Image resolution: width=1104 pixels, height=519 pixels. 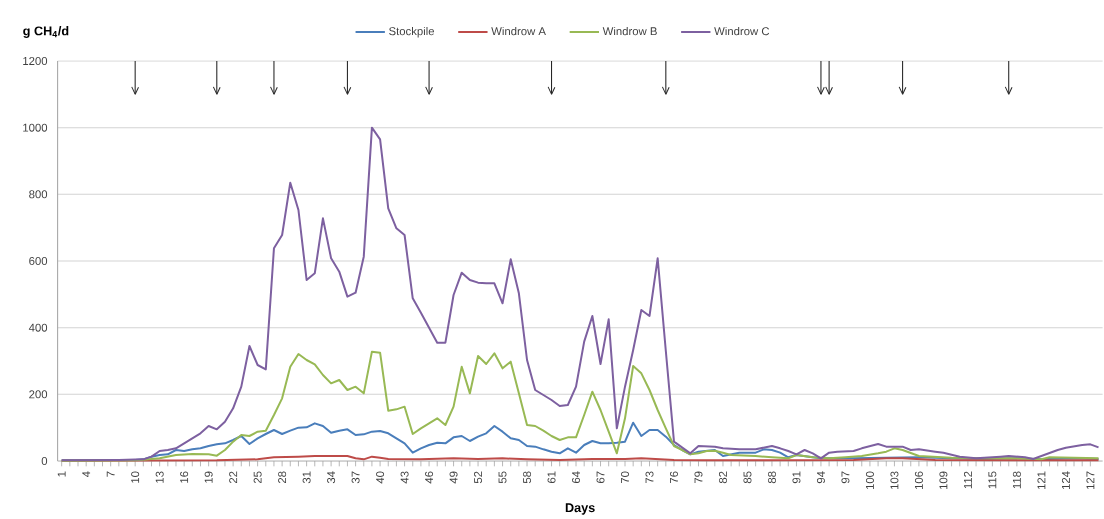 What do you see at coordinates (820, 477) in the screenshot?
I see `x-tick-label: 94` at bounding box center [820, 477].